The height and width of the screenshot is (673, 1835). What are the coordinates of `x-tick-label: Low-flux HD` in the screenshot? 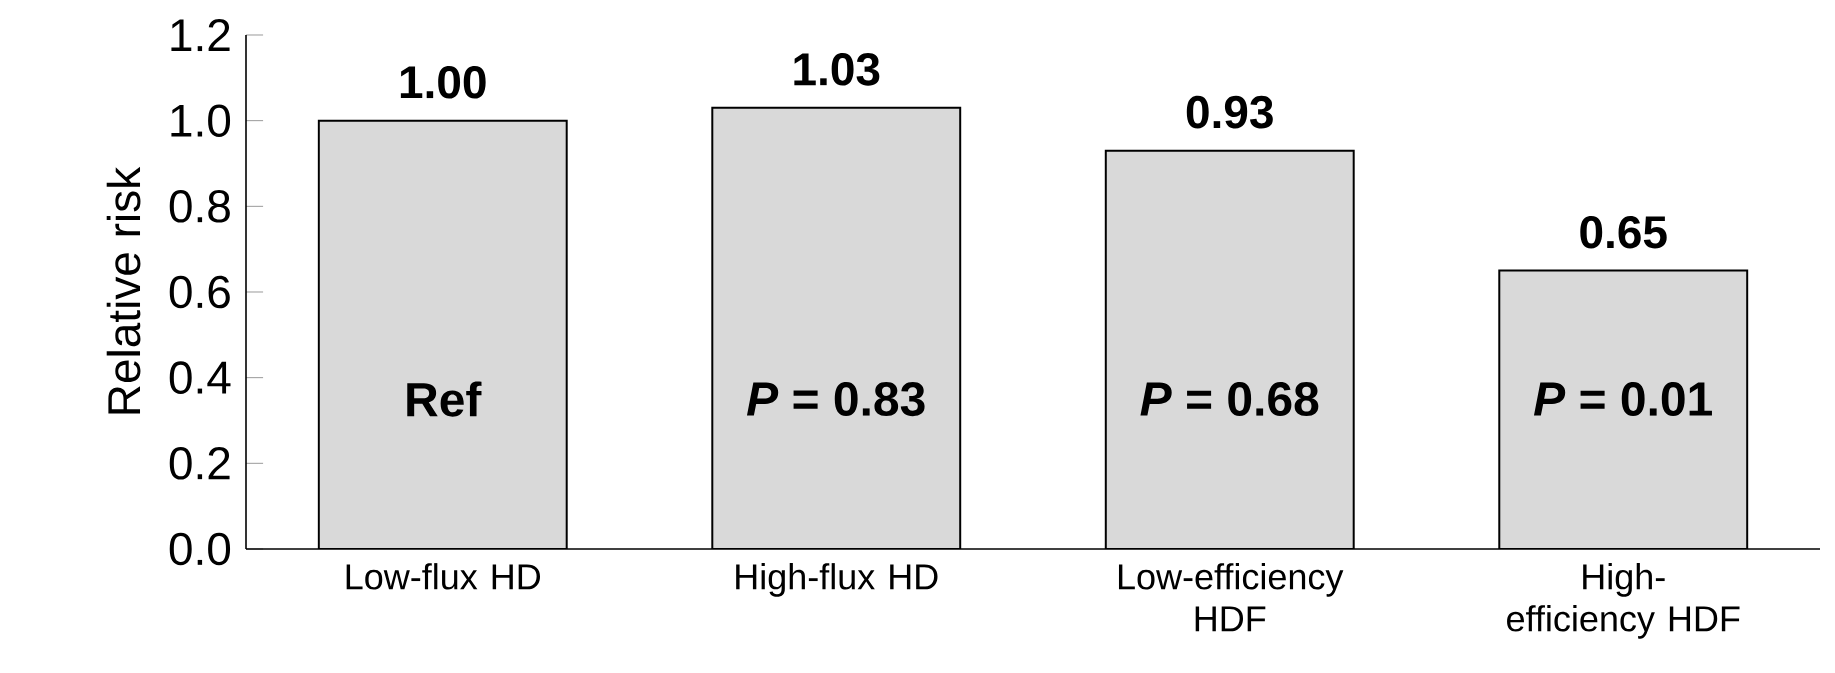 It's located at (443, 576).